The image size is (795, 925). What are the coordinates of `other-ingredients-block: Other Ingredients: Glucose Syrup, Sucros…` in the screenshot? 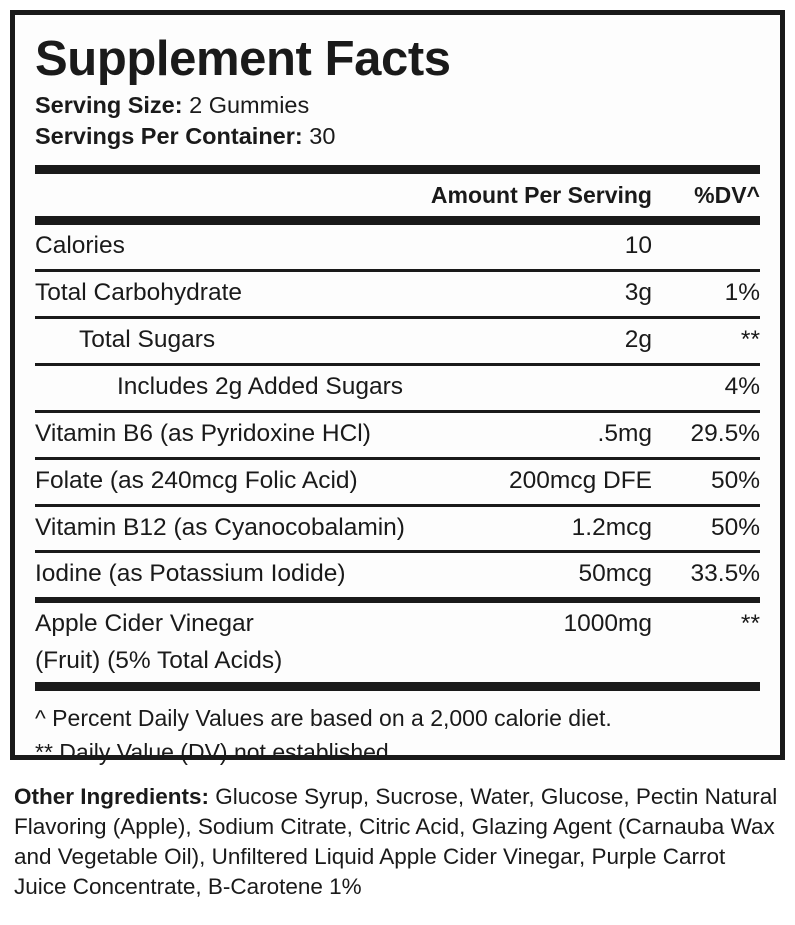 It's located at (398, 842).